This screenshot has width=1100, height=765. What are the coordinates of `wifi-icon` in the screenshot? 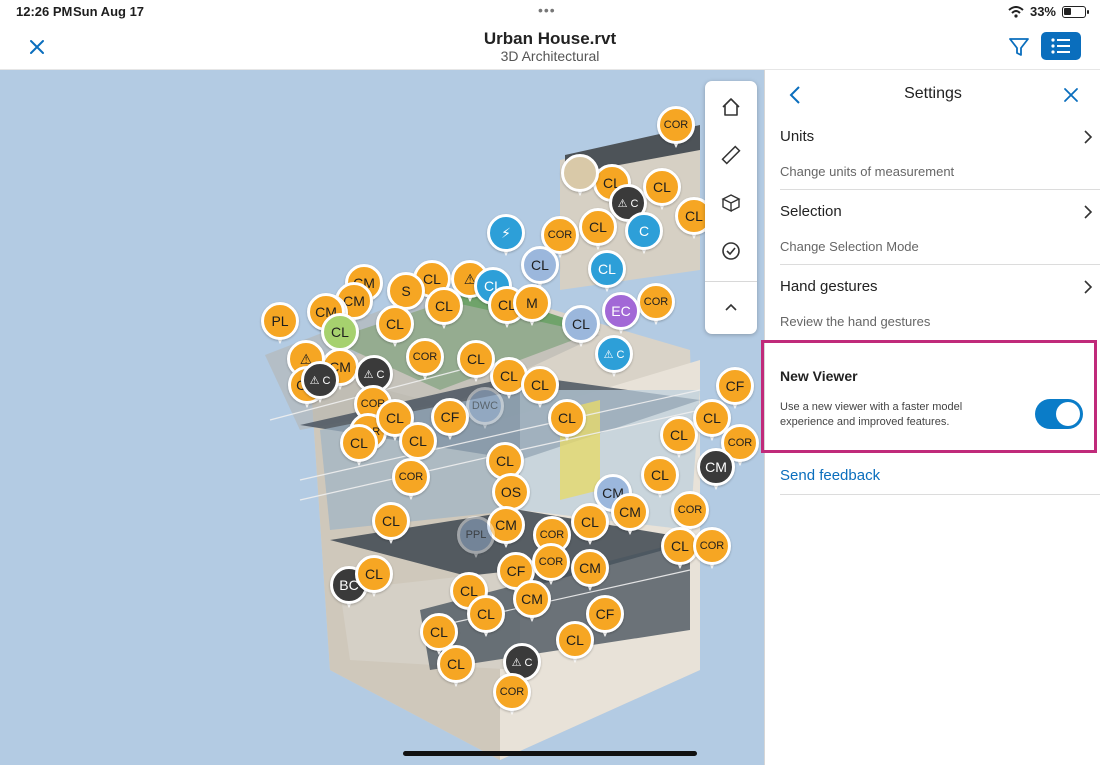 It's located at (1016, 11).